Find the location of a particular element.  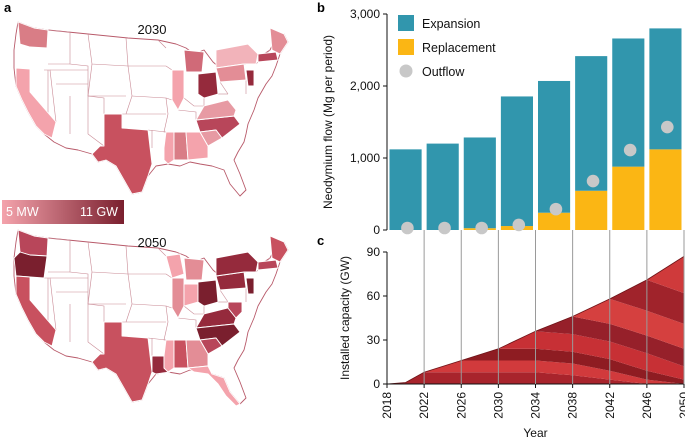

b-y-tick-label: 3,000 is located at coordinates (365, 14).